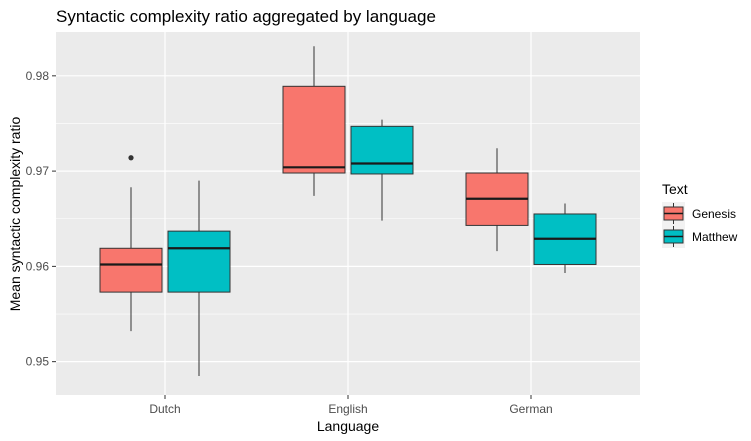 The height and width of the screenshot is (441, 751). I want to click on box-genesis-english, so click(314, 121).